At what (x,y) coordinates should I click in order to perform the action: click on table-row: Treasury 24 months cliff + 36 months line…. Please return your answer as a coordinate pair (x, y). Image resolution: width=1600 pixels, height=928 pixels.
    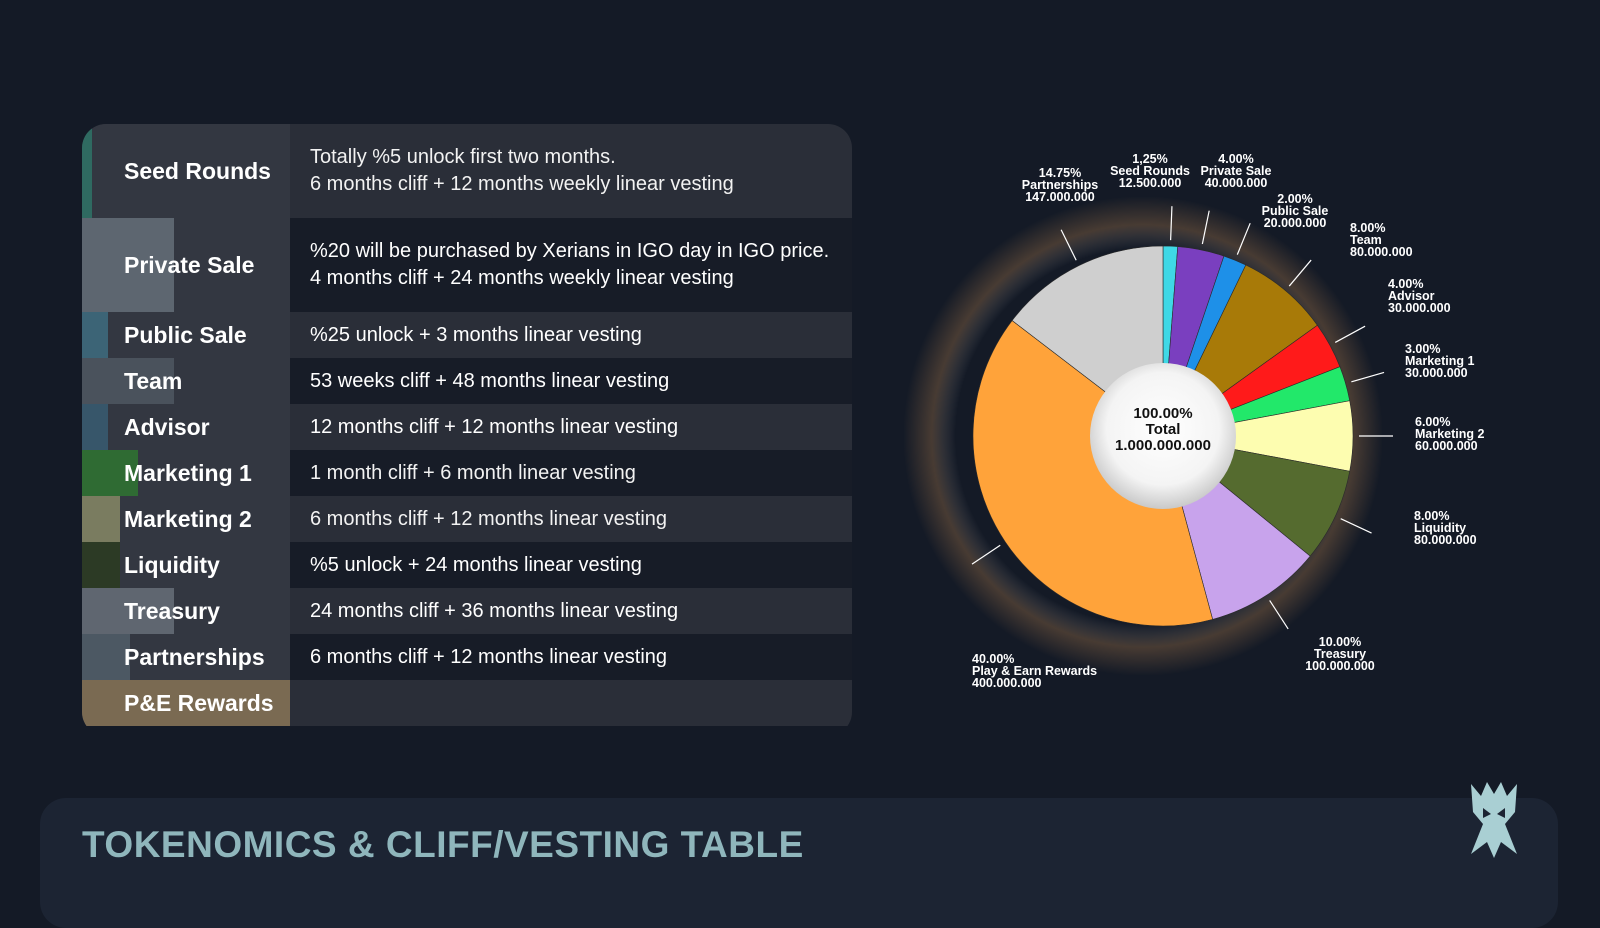
    Looking at the image, I should click on (467, 611).